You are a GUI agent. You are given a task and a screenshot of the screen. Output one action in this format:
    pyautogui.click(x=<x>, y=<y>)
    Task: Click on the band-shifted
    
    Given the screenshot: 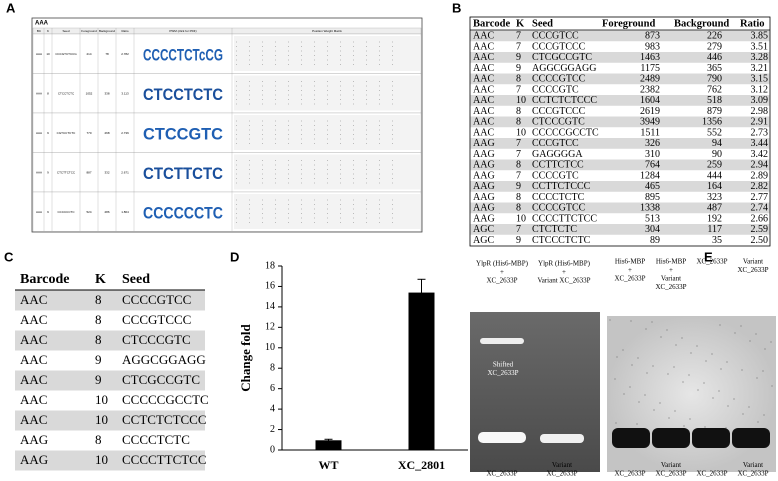 What is the action you would take?
    pyautogui.click(x=502, y=341)
    